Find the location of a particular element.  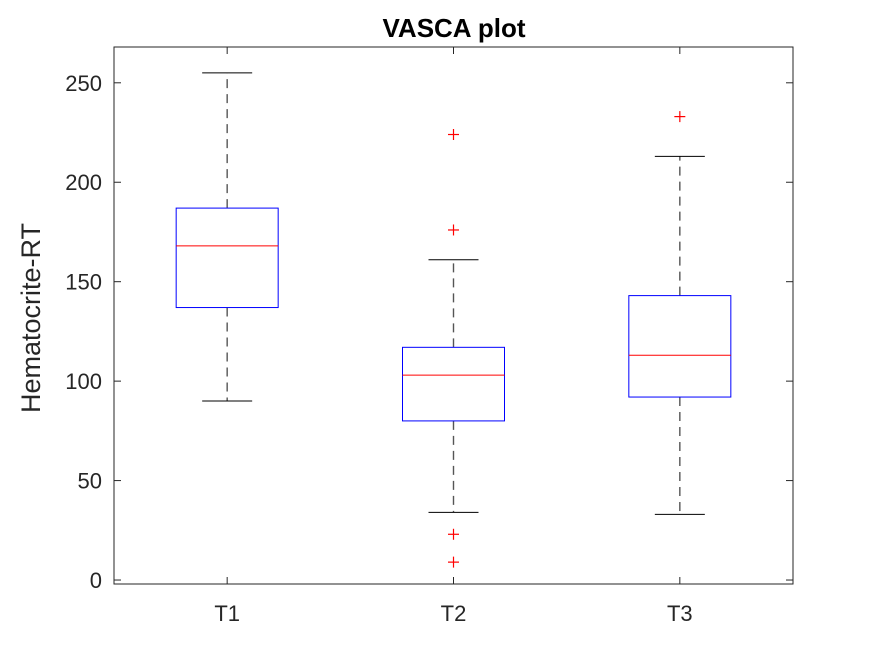

chart-title: VASCA plot is located at coordinates (454, 28).